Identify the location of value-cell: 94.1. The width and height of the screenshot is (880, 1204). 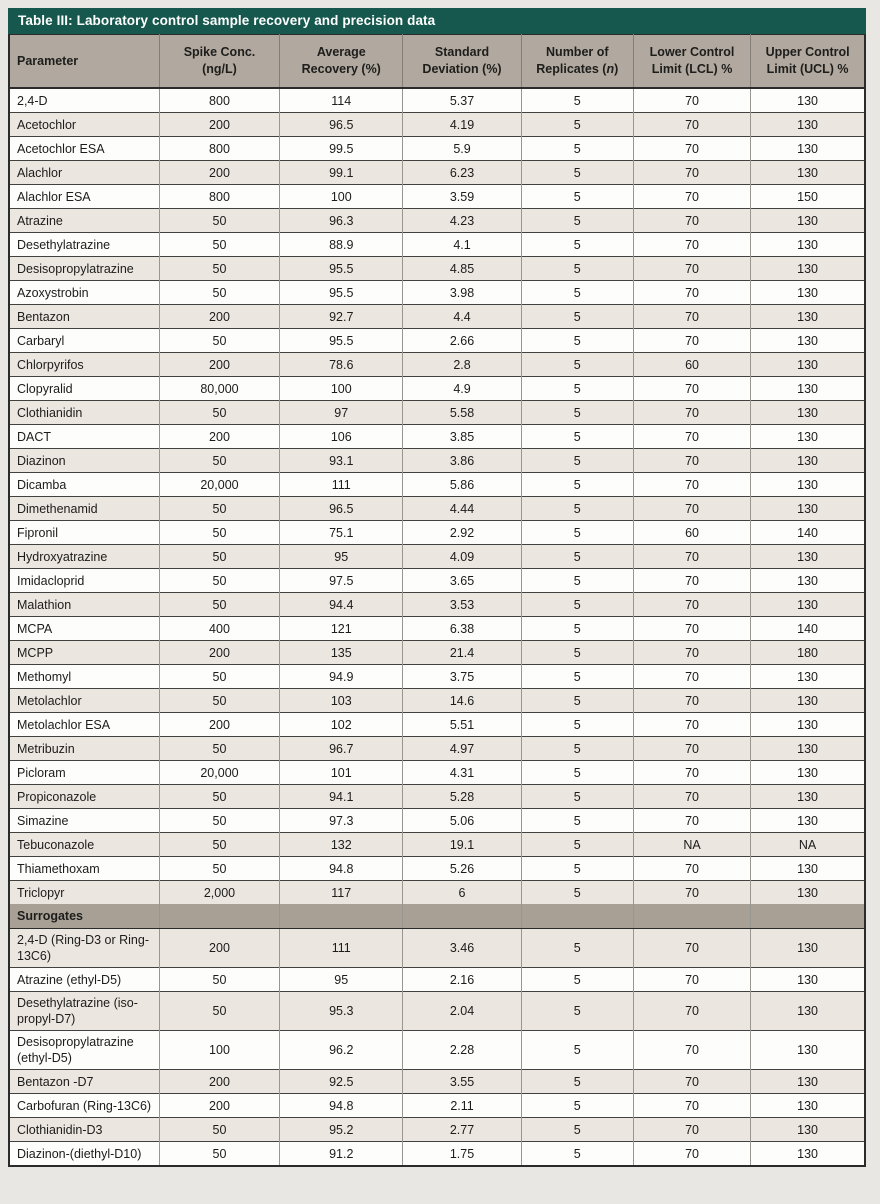
(341, 796).